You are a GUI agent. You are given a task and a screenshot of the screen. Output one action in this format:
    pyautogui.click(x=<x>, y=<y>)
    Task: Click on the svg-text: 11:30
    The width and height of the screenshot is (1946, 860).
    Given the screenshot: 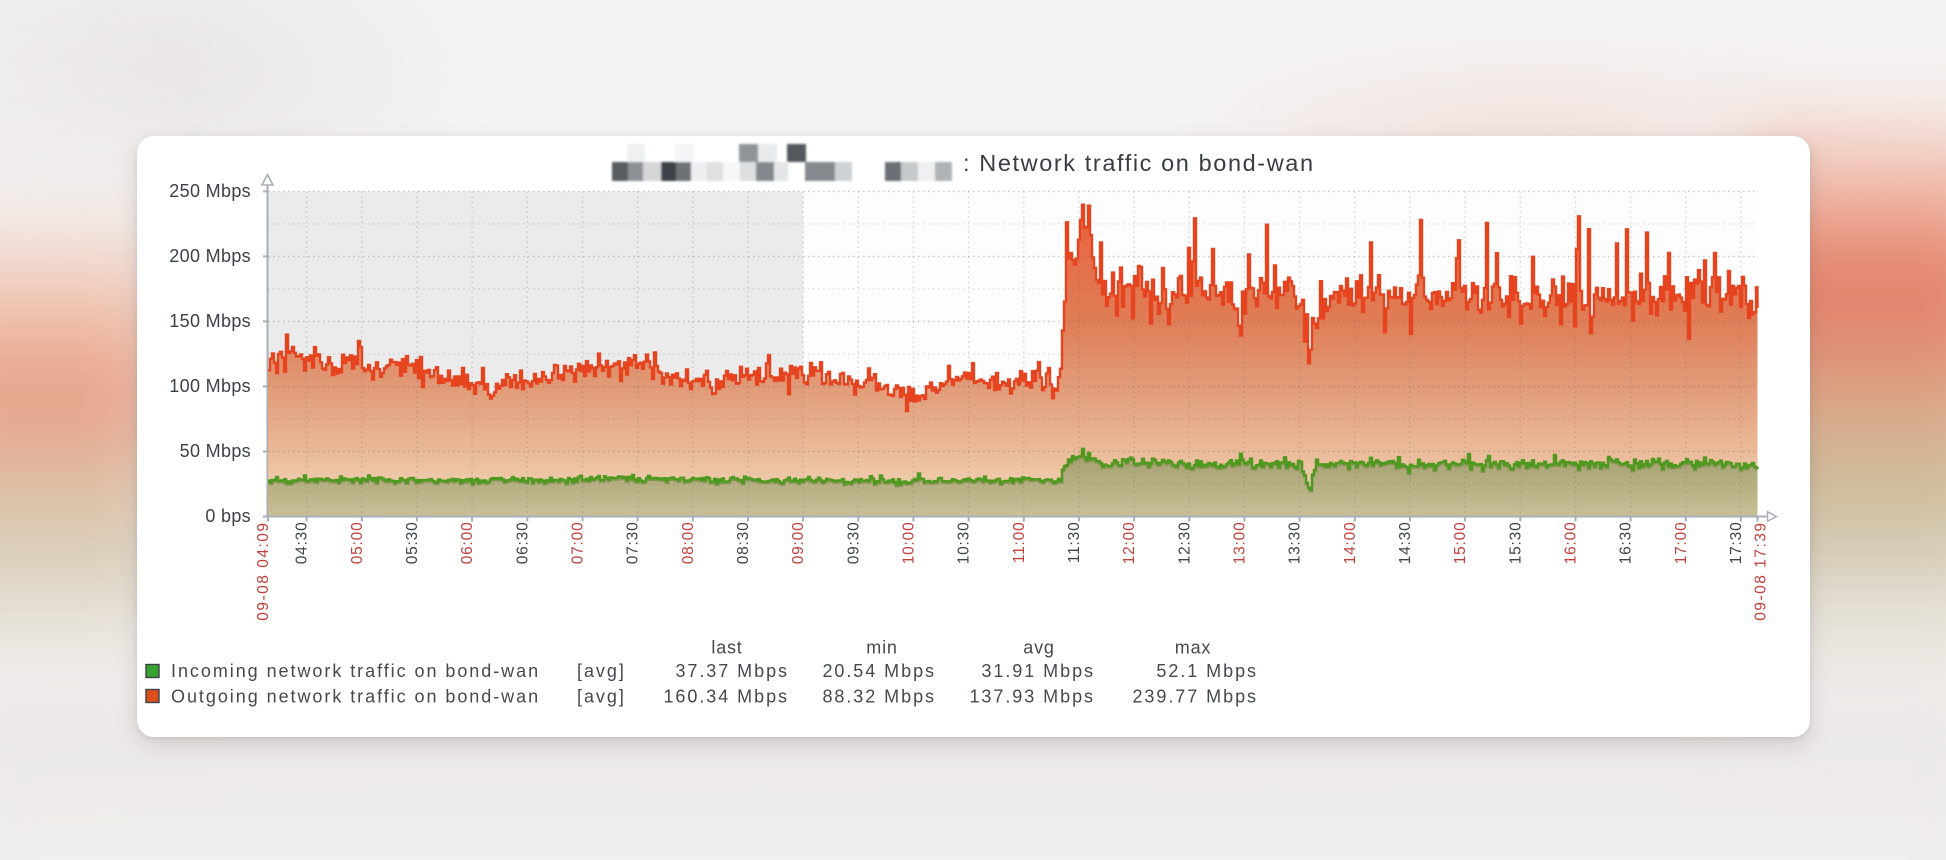 What is the action you would take?
    pyautogui.click(x=1074, y=543)
    